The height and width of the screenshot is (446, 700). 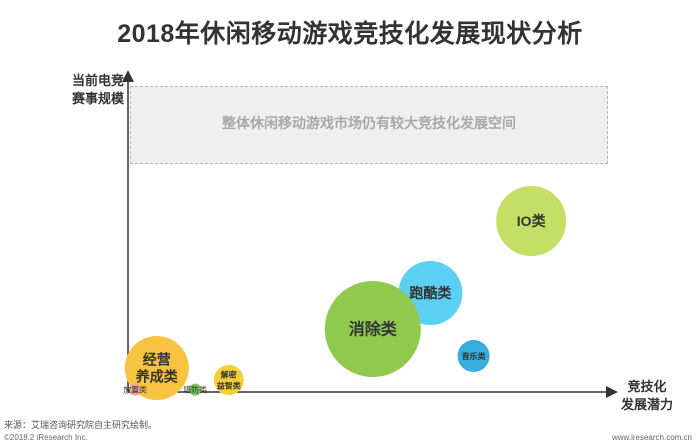 I want to click on bubble-label-1: 跑酷类, so click(x=430, y=293).